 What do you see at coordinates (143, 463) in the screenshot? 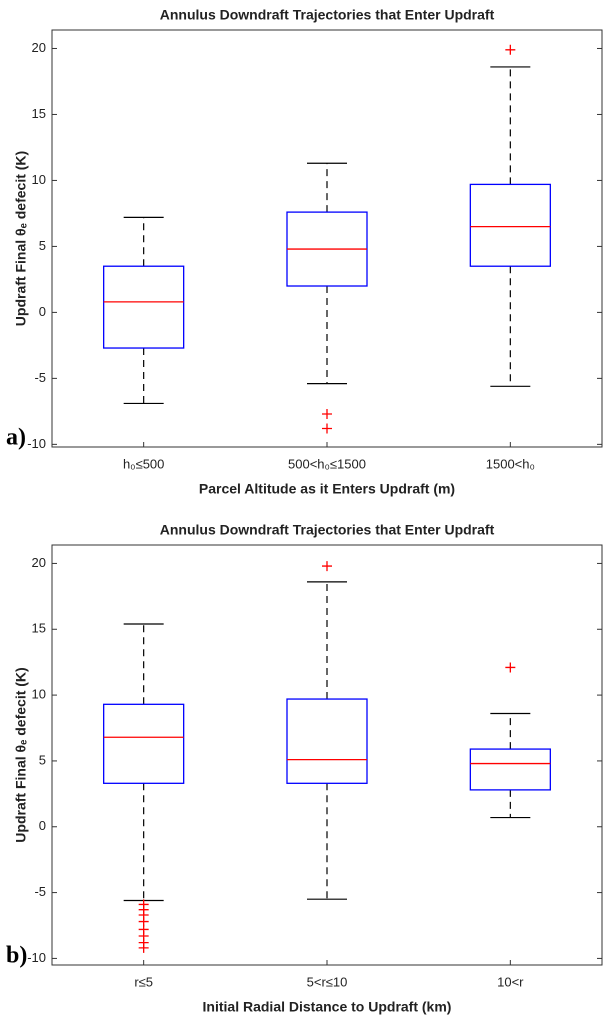
I see `x-tick-label: h₀≤500` at bounding box center [143, 463].